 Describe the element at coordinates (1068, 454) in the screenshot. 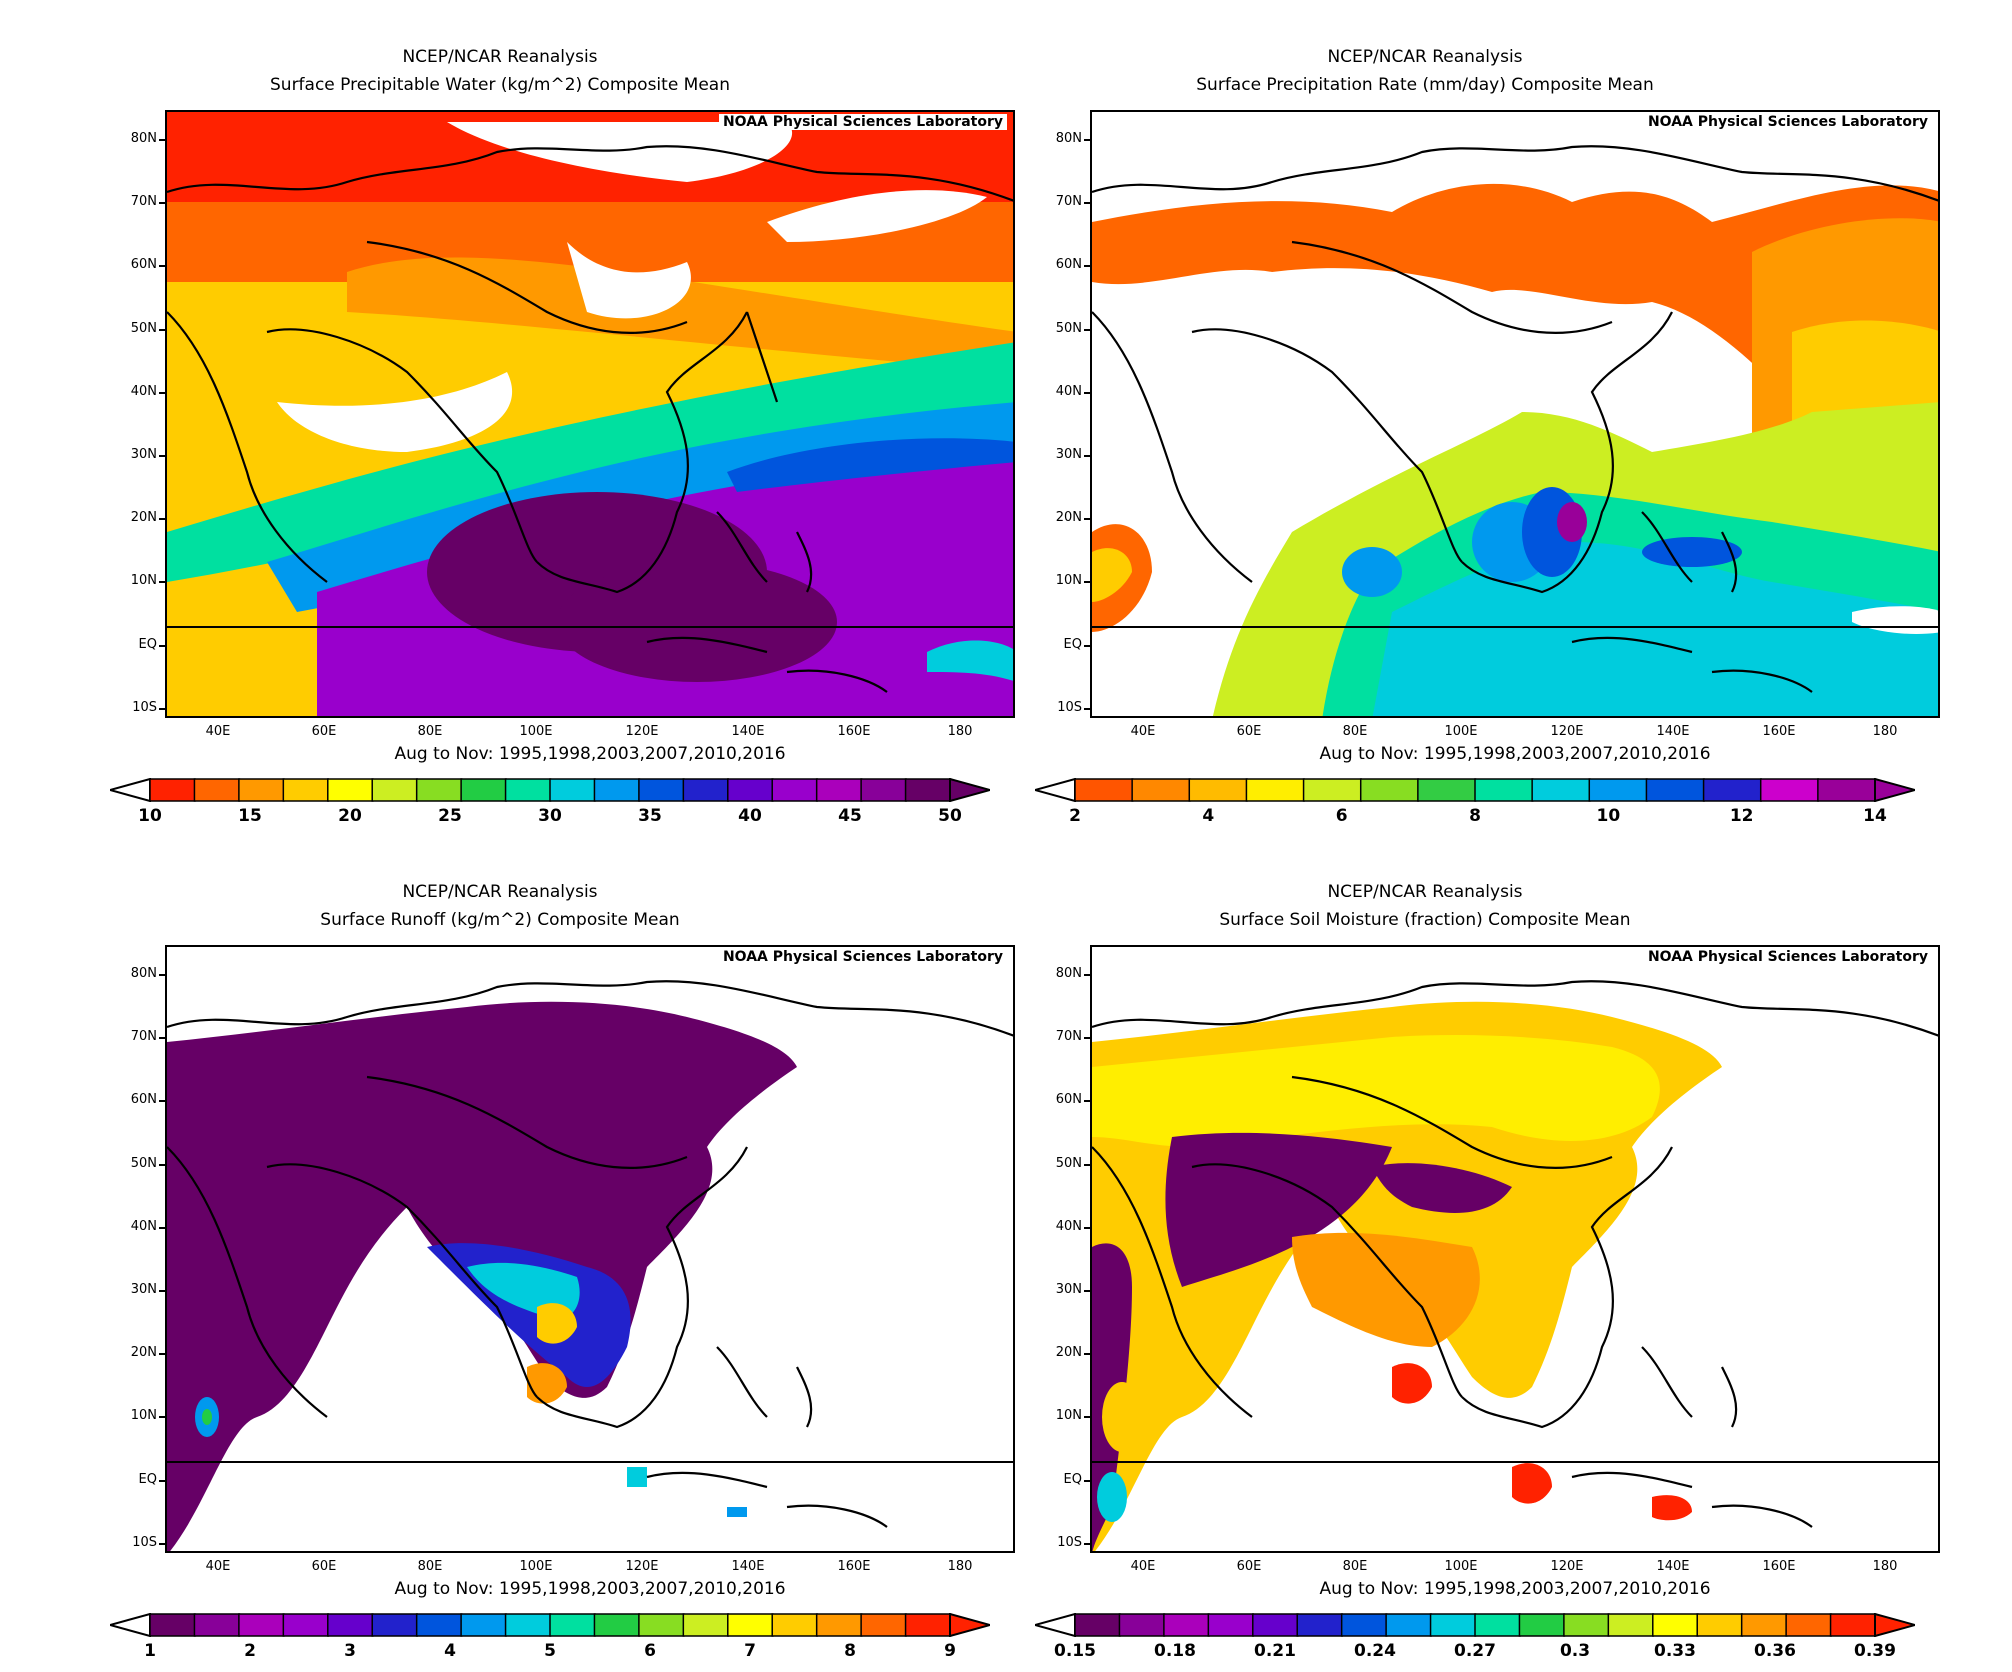

I see `lat-label: 30N` at that location.